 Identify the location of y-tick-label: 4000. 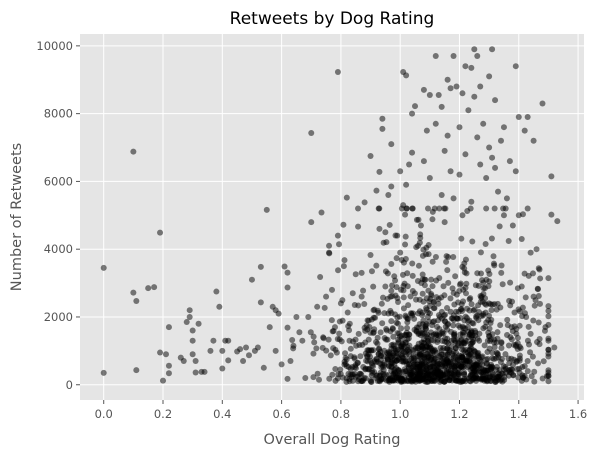
(58, 249).